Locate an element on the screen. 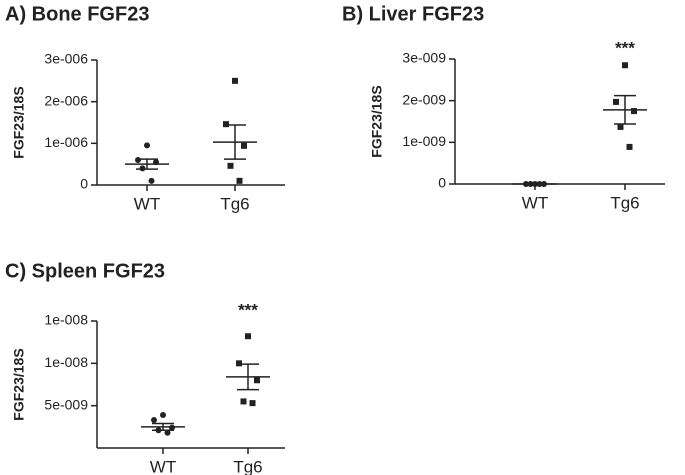 Image resolution: width=685 pixels, height=475 pixels. y-tick-label: 5e-009 is located at coordinates (66, 404).